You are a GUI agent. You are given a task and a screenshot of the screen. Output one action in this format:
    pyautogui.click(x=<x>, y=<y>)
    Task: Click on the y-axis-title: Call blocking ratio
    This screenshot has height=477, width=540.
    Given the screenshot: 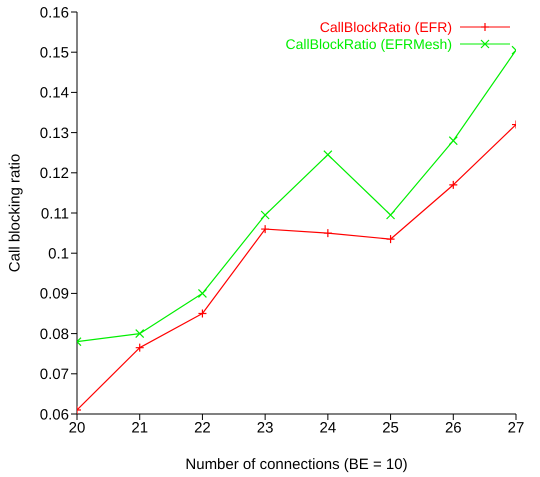 What is the action you would take?
    pyautogui.click(x=15, y=213)
    